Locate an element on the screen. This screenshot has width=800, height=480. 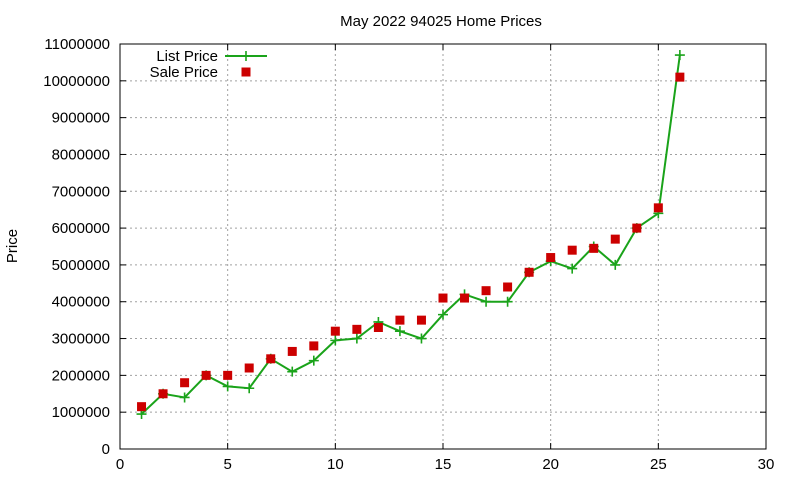
y-tick-label: 3000000 is located at coordinates (81, 339).